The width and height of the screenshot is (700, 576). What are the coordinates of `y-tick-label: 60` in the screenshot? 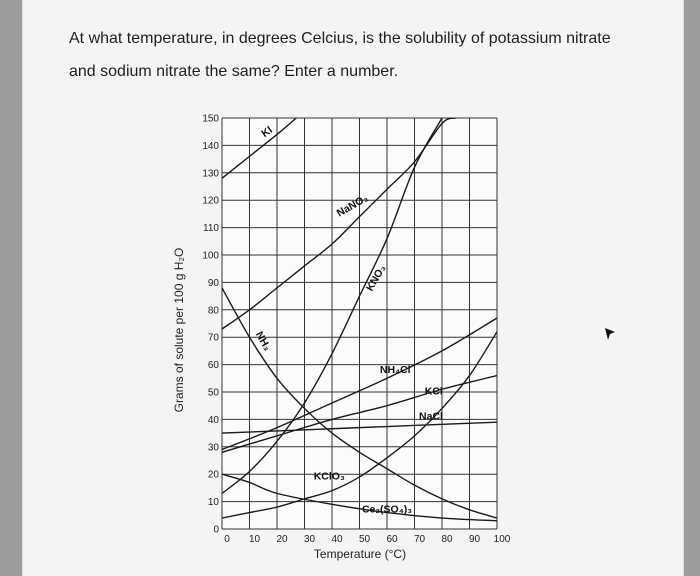 It's located at (214, 365).